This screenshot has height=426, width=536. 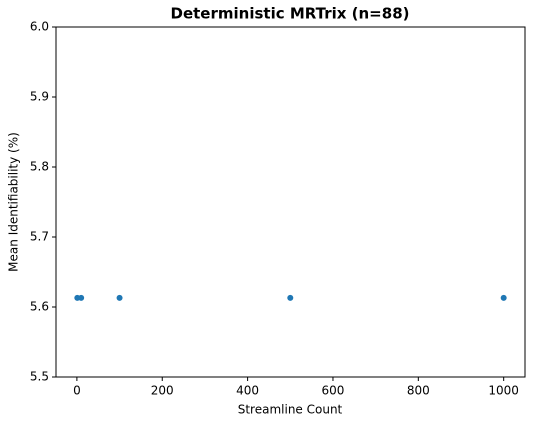 What do you see at coordinates (77, 391) in the screenshot?
I see `x-tick-label: 0` at bounding box center [77, 391].